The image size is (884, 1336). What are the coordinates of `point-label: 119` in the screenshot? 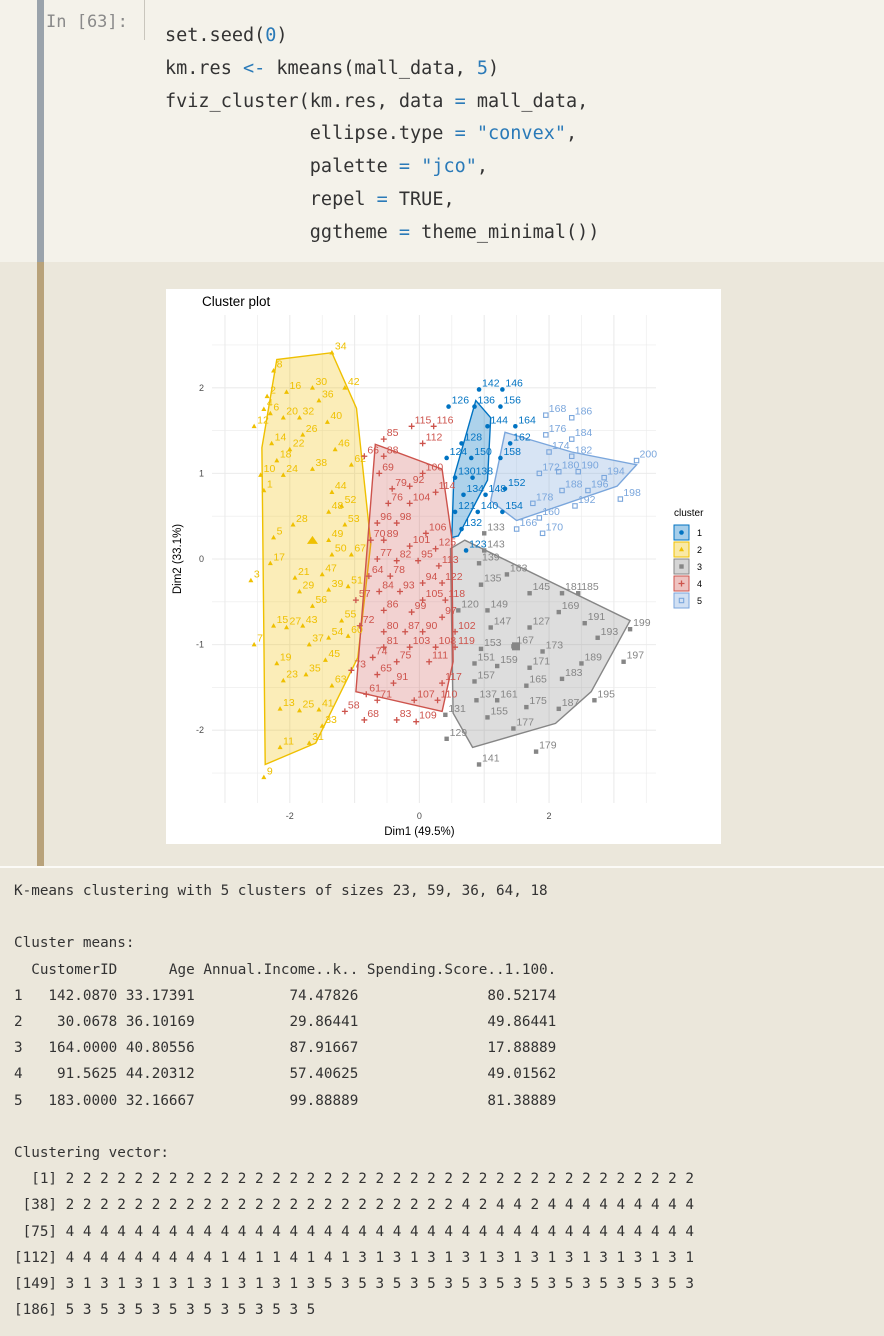 It's located at (466, 641).